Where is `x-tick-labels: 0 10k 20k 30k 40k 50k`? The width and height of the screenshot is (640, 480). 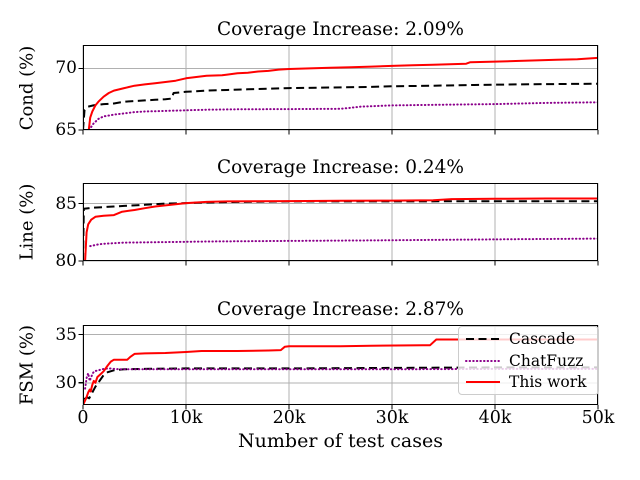
x-tick-labels: 0 10k 20k 30k 40k 50k is located at coordinates (345, 418).